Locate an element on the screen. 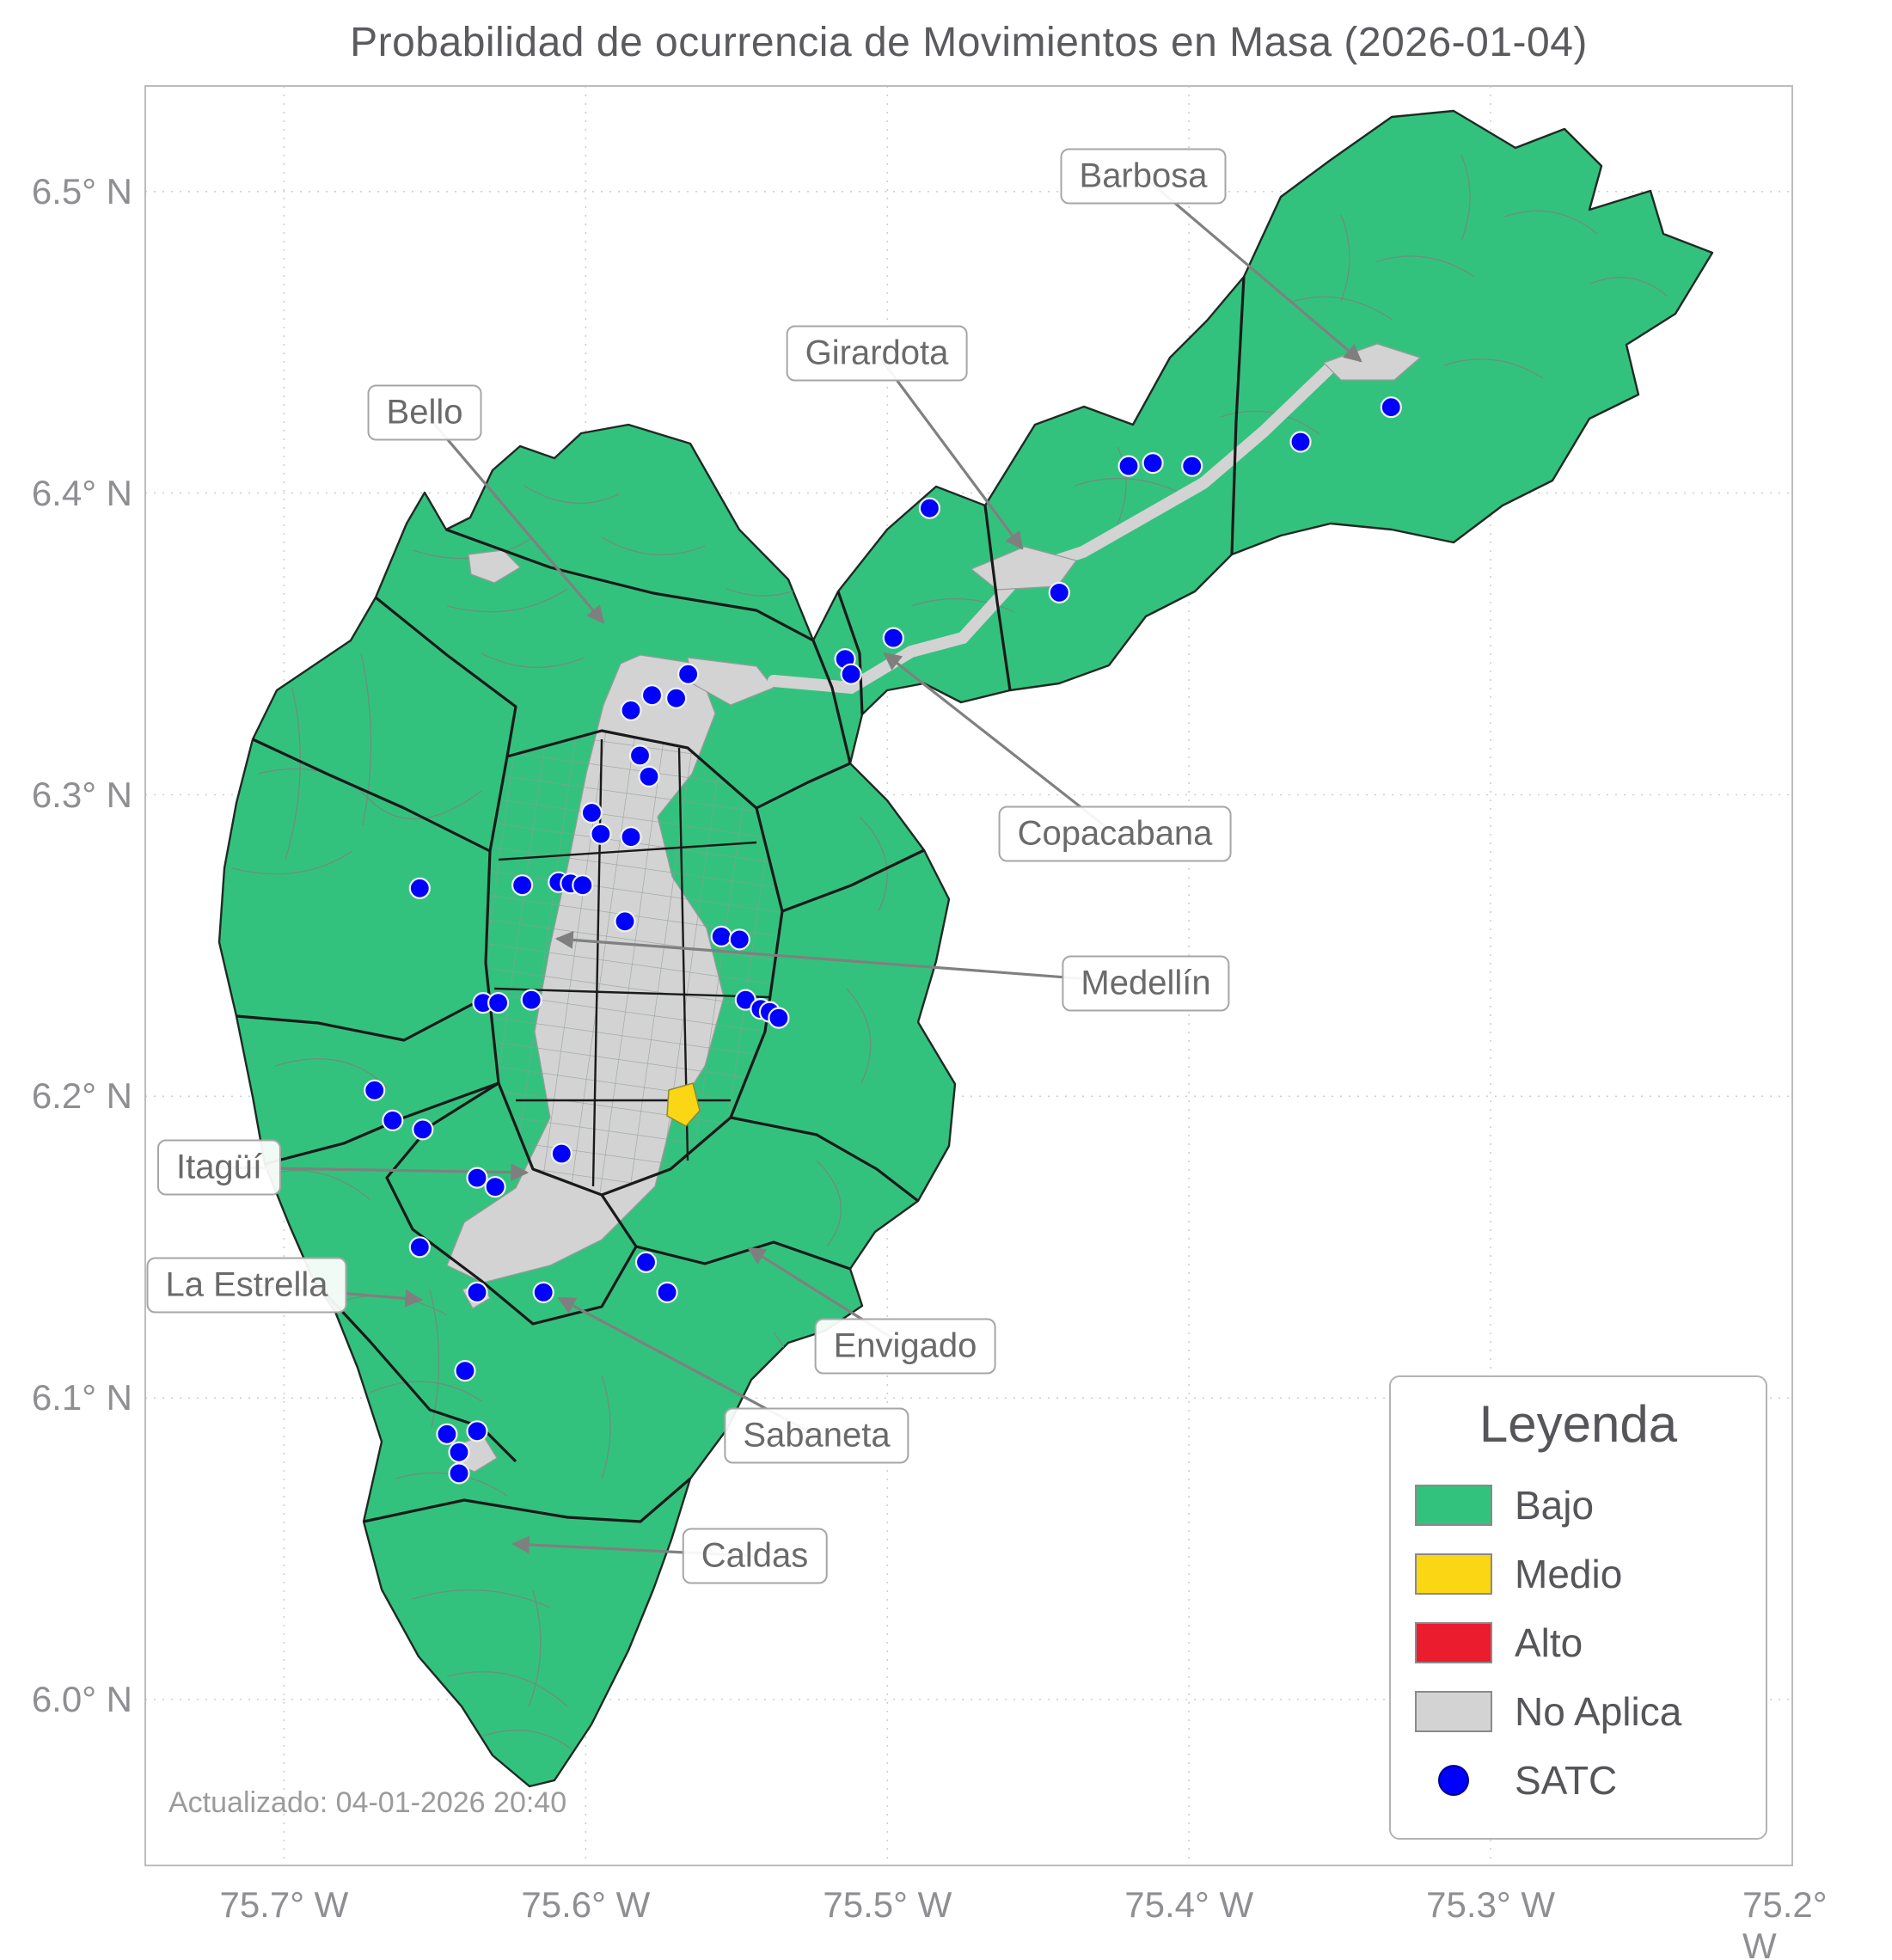  annotation-arrow-barbosa is located at coordinates (1252, 269).